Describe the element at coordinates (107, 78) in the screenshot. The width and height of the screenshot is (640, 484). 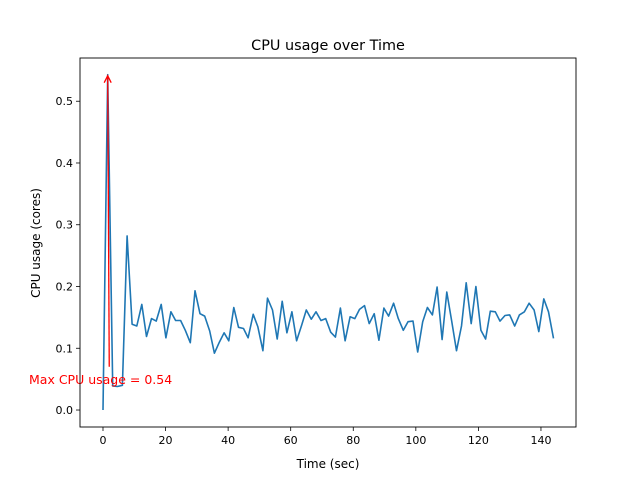
I see `annotation-arrow-head` at that location.